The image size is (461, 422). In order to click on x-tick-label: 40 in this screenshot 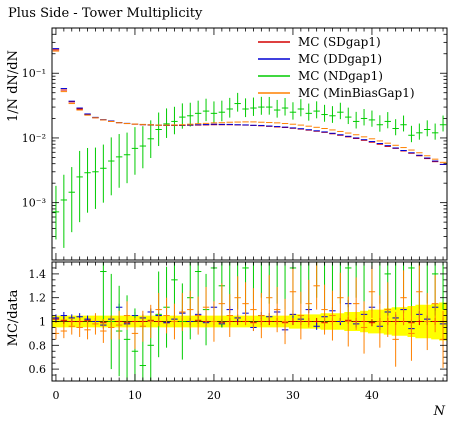, I will do `click(372, 395)`.